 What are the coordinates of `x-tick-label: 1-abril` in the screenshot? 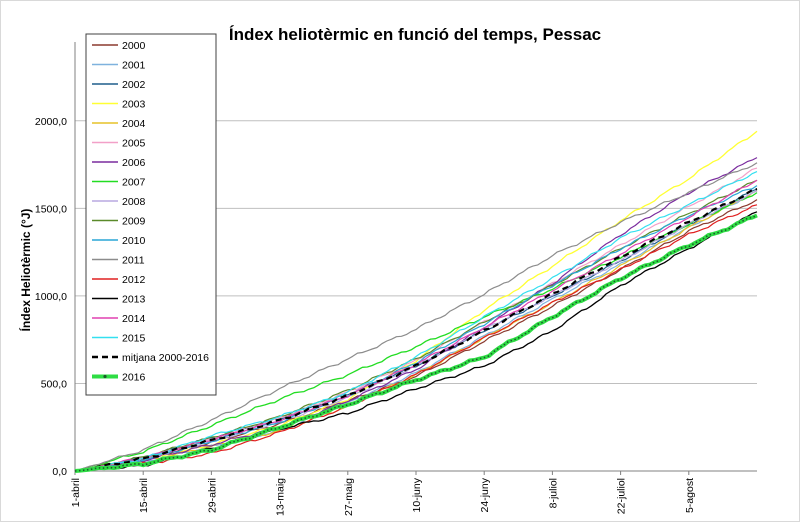 It's located at (76, 492).